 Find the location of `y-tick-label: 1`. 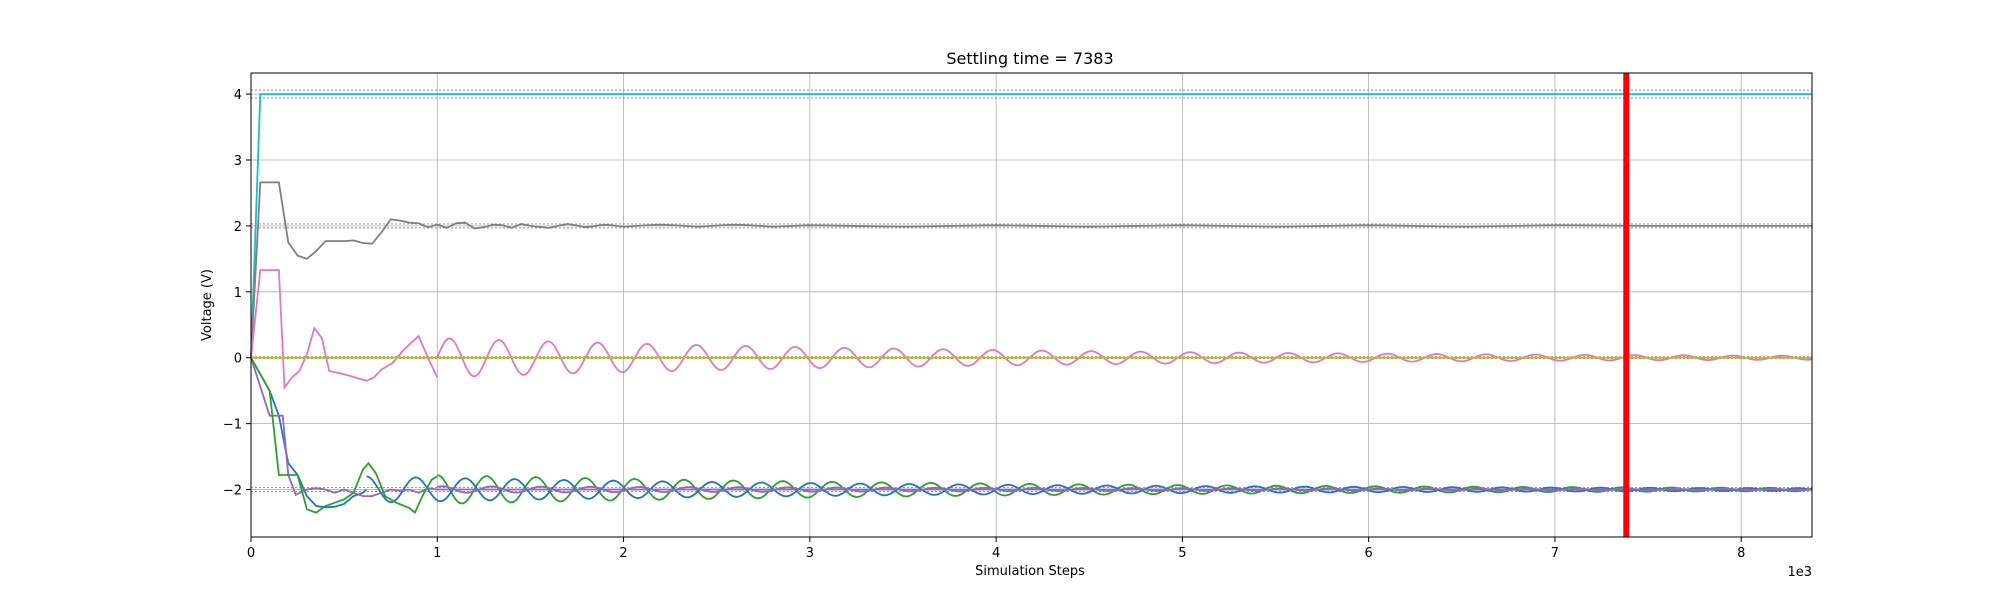

y-tick-label: 1 is located at coordinates (238, 293).